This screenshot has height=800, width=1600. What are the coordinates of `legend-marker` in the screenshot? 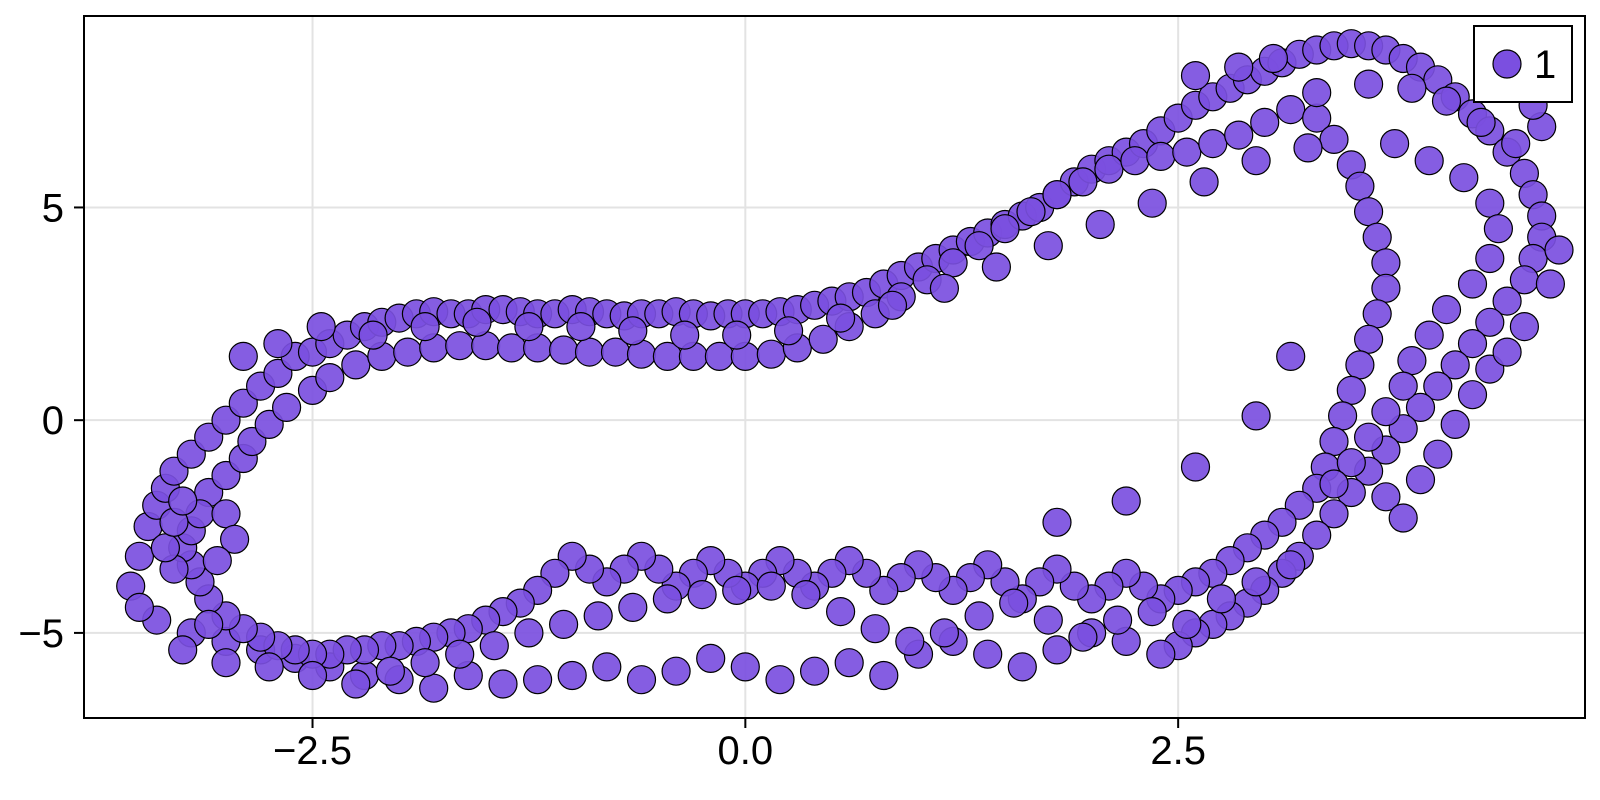 It's located at (1507, 64).